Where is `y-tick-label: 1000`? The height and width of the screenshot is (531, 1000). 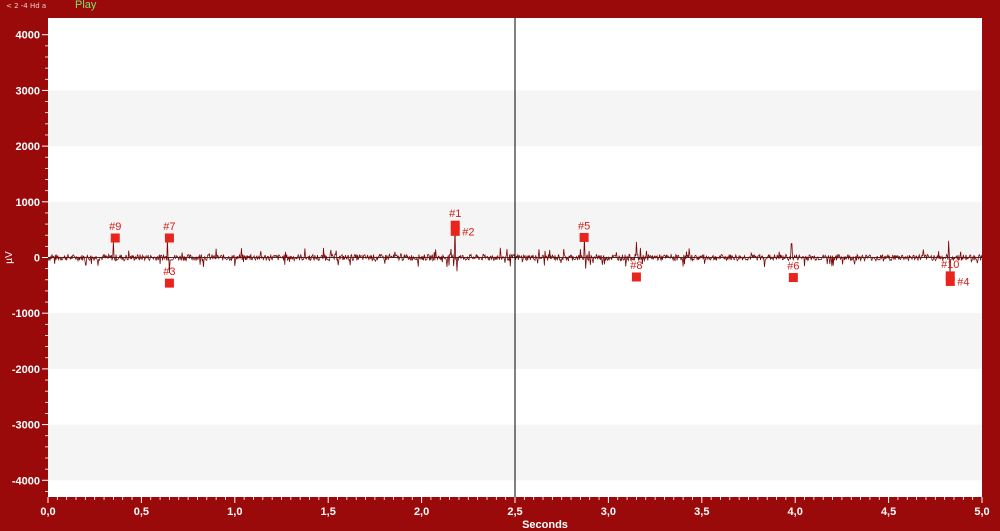 y-tick-label: 1000 is located at coordinates (28, 203).